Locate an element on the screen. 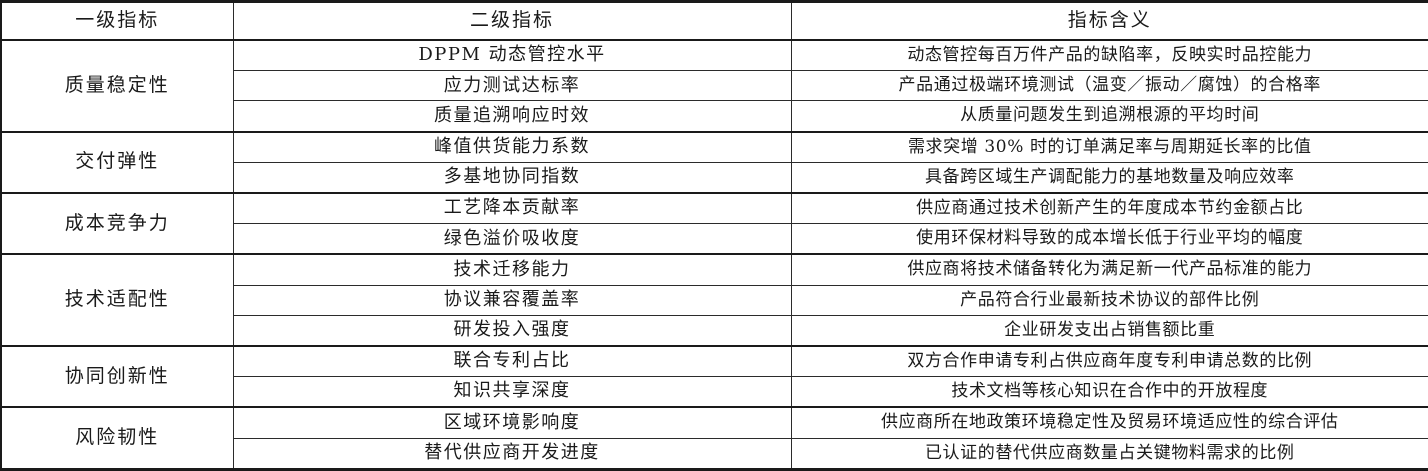  level2-indicator: 质量追溯响应时效 is located at coordinates (512, 116).